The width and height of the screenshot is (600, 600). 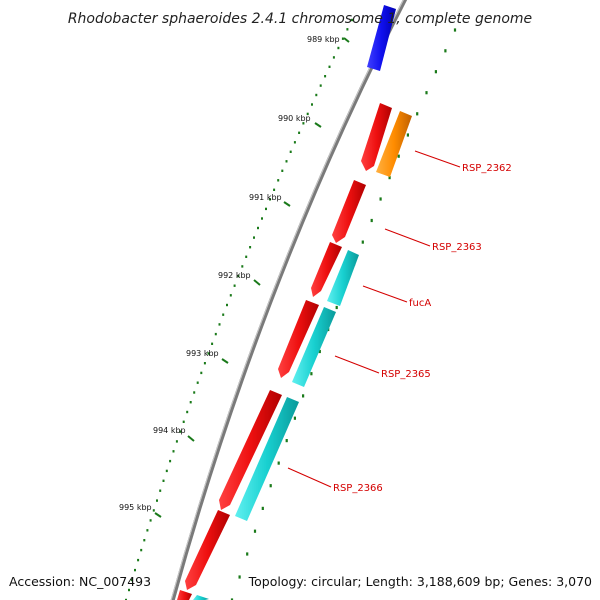 What do you see at coordinates (318, 125) in the screenshot?
I see `tick-990-mark` at bounding box center [318, 125].